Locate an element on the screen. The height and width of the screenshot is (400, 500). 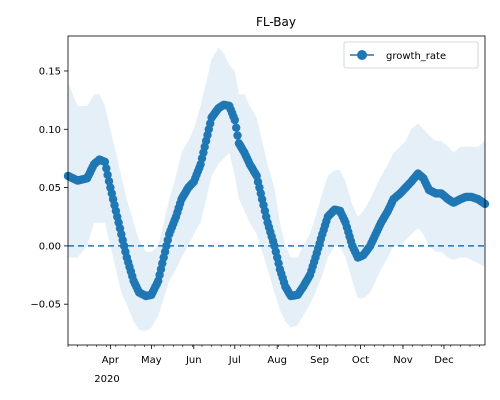
y-tick-label: 0.15 is located at coordinates (50, 71).